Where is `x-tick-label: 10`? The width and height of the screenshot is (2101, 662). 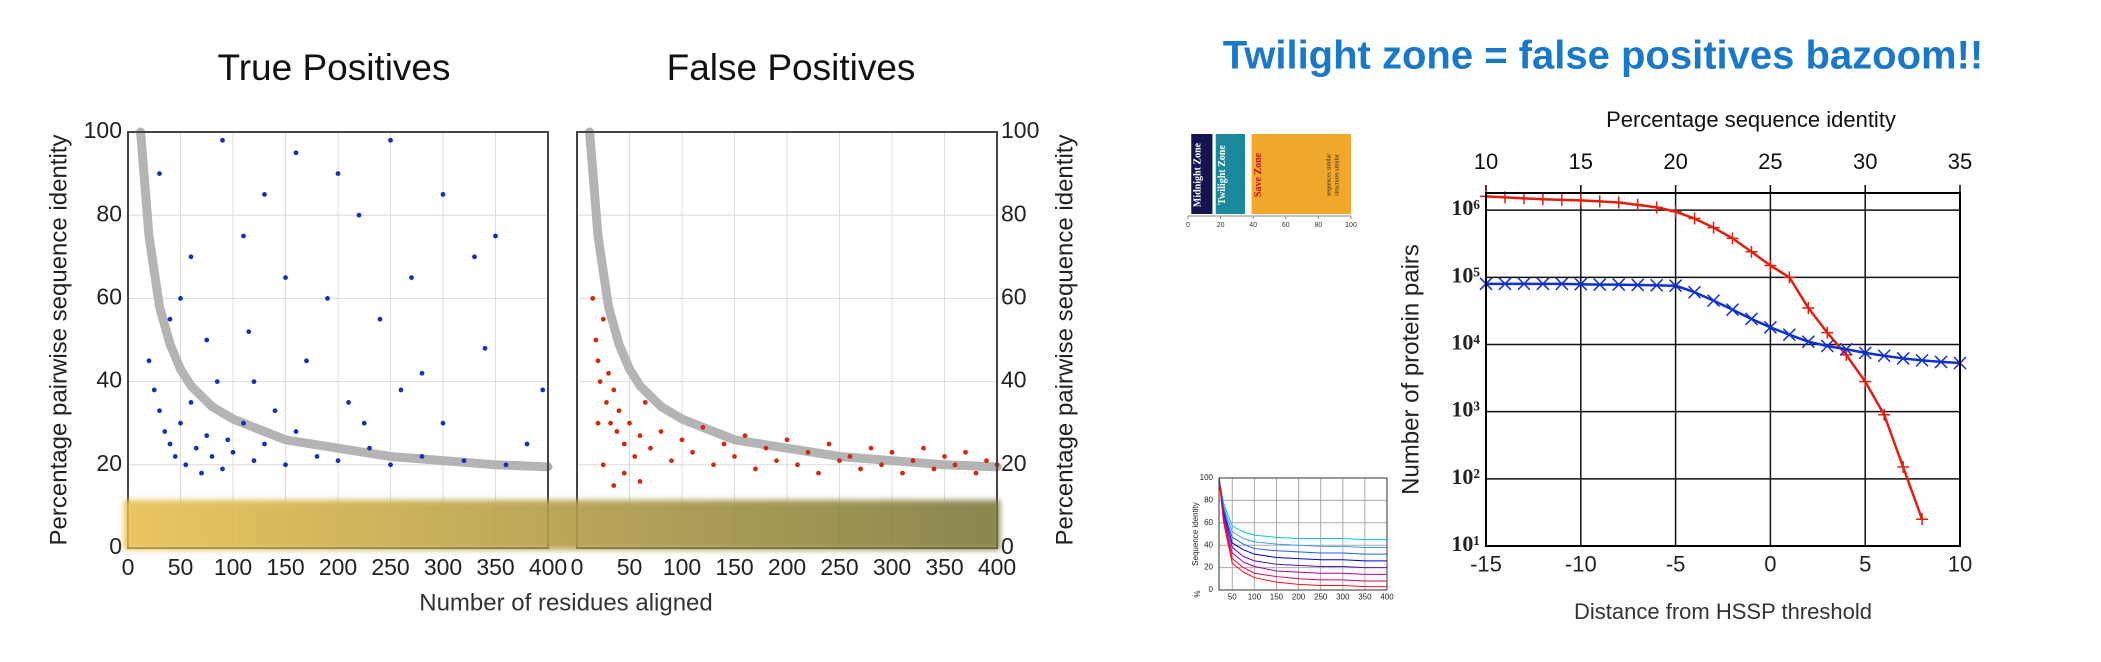 x-tick-label: 10 is located at coordinates (1960, 564).